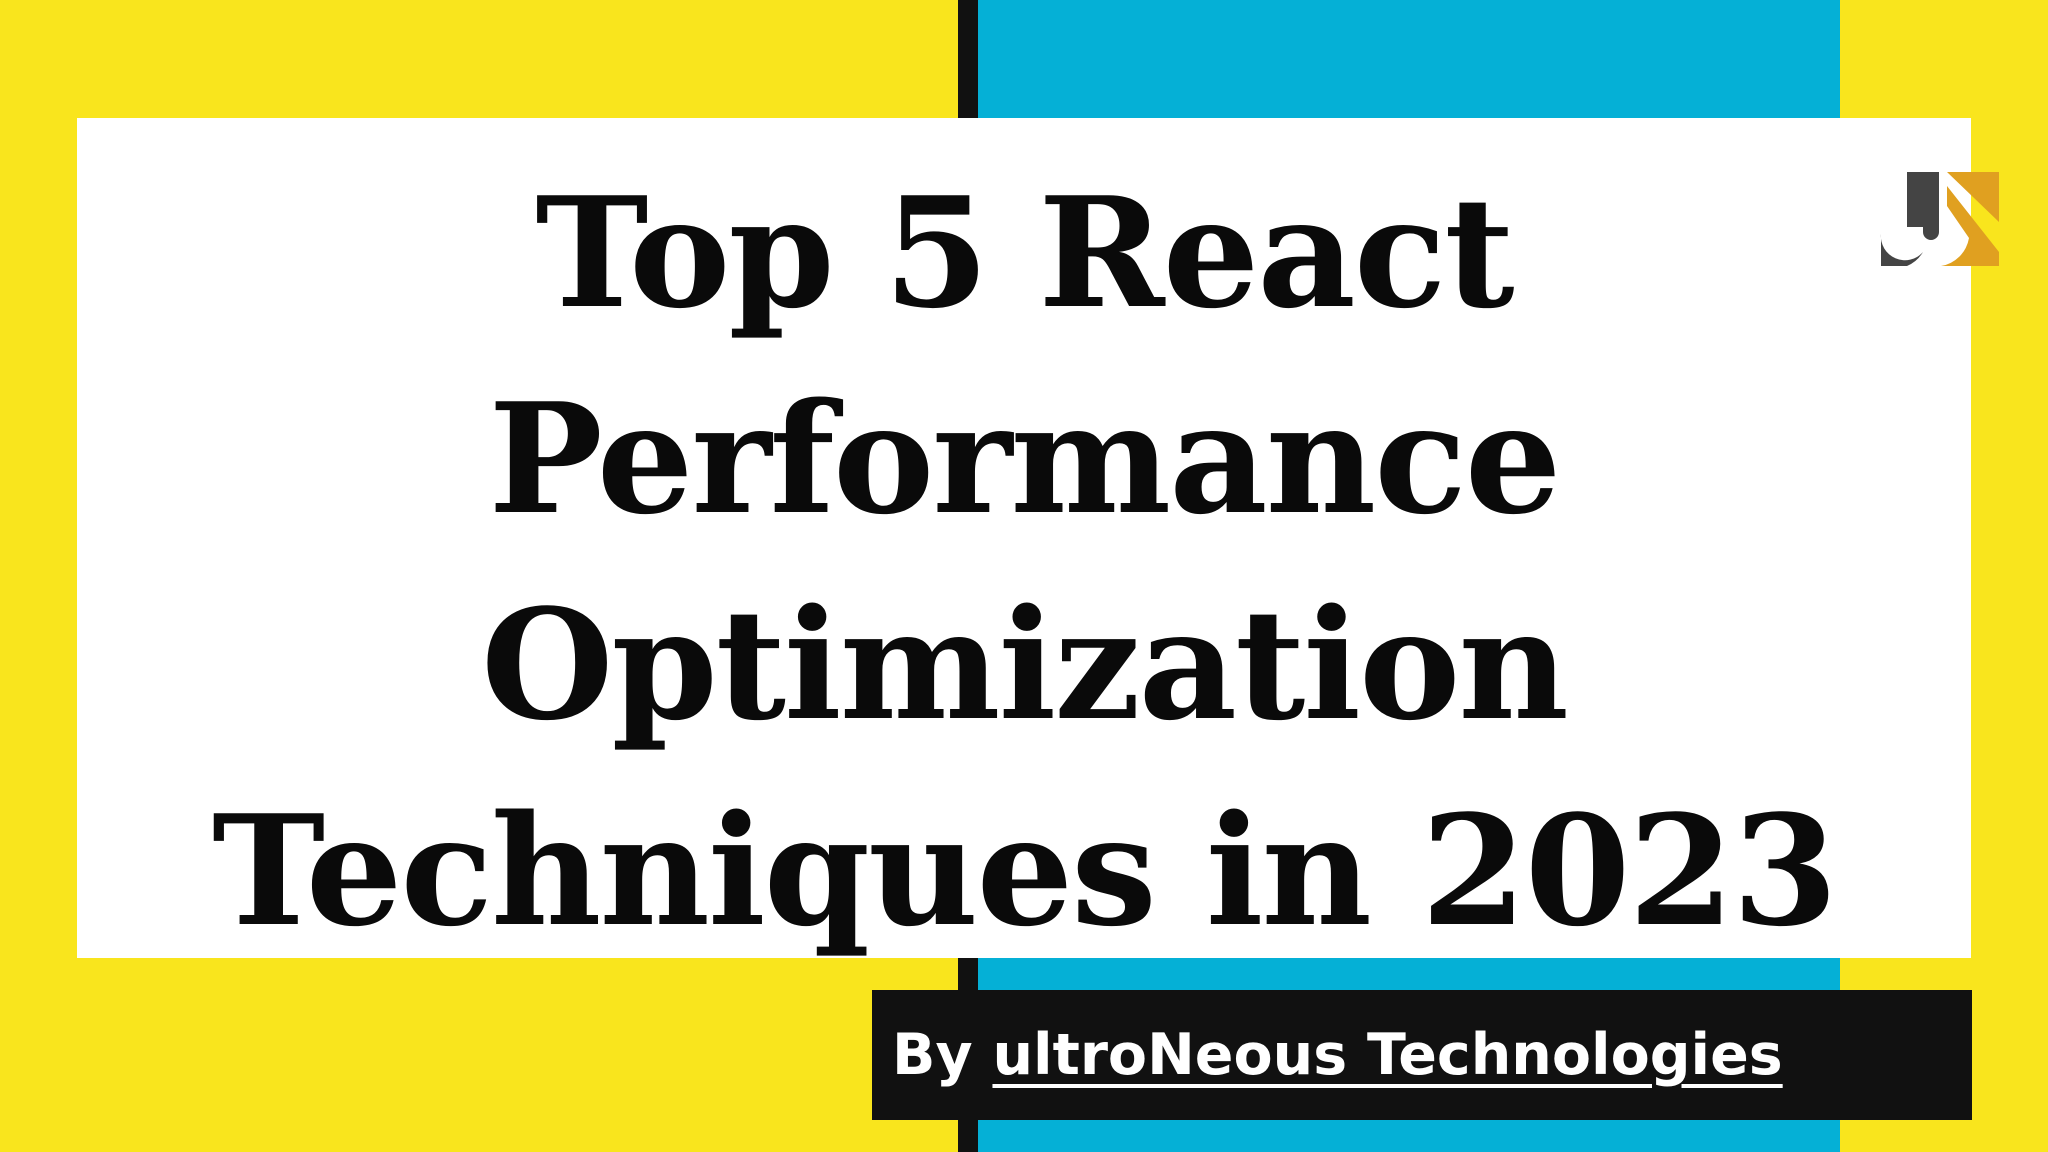 This screenshot has height=1152, width=2048. What do you see at coordinates (1025, 458) in the screenshot?
I see `title-line-2: Performance` at bounding box center [1025, 458].